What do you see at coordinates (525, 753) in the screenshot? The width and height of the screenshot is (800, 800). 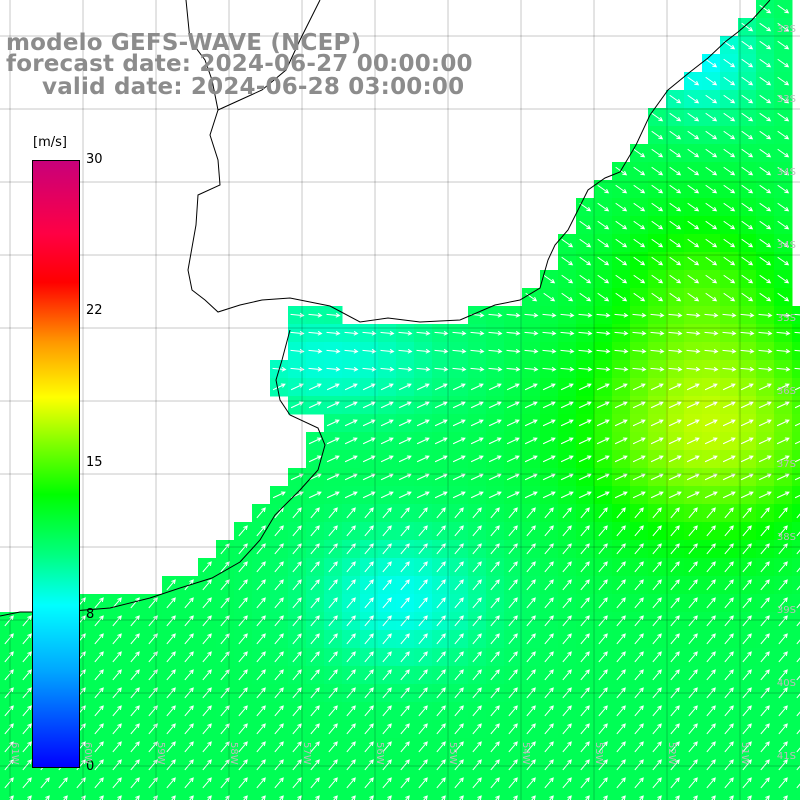 I see `lon-label: 54W` at bounding box center [525, 753].